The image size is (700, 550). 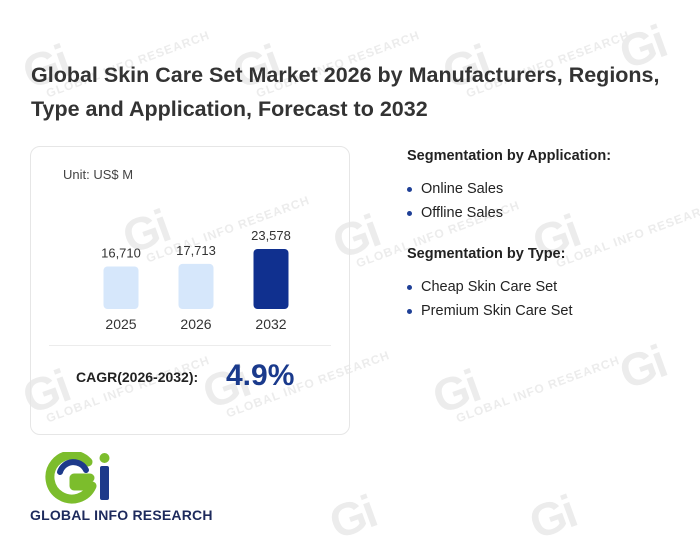 I want to click on x-tick-label: 2032, so click(x=270, y=324).